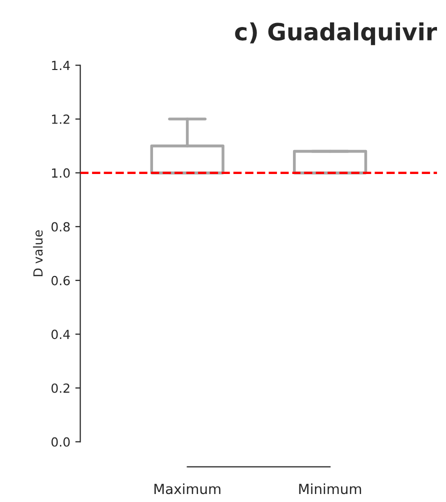 The height and width of the screenshot is (502, 446). What do you see at coordinates (61, 281) in the screenshot?
I see `y-tick-label: 0.6` at bounding box center [61, 281].